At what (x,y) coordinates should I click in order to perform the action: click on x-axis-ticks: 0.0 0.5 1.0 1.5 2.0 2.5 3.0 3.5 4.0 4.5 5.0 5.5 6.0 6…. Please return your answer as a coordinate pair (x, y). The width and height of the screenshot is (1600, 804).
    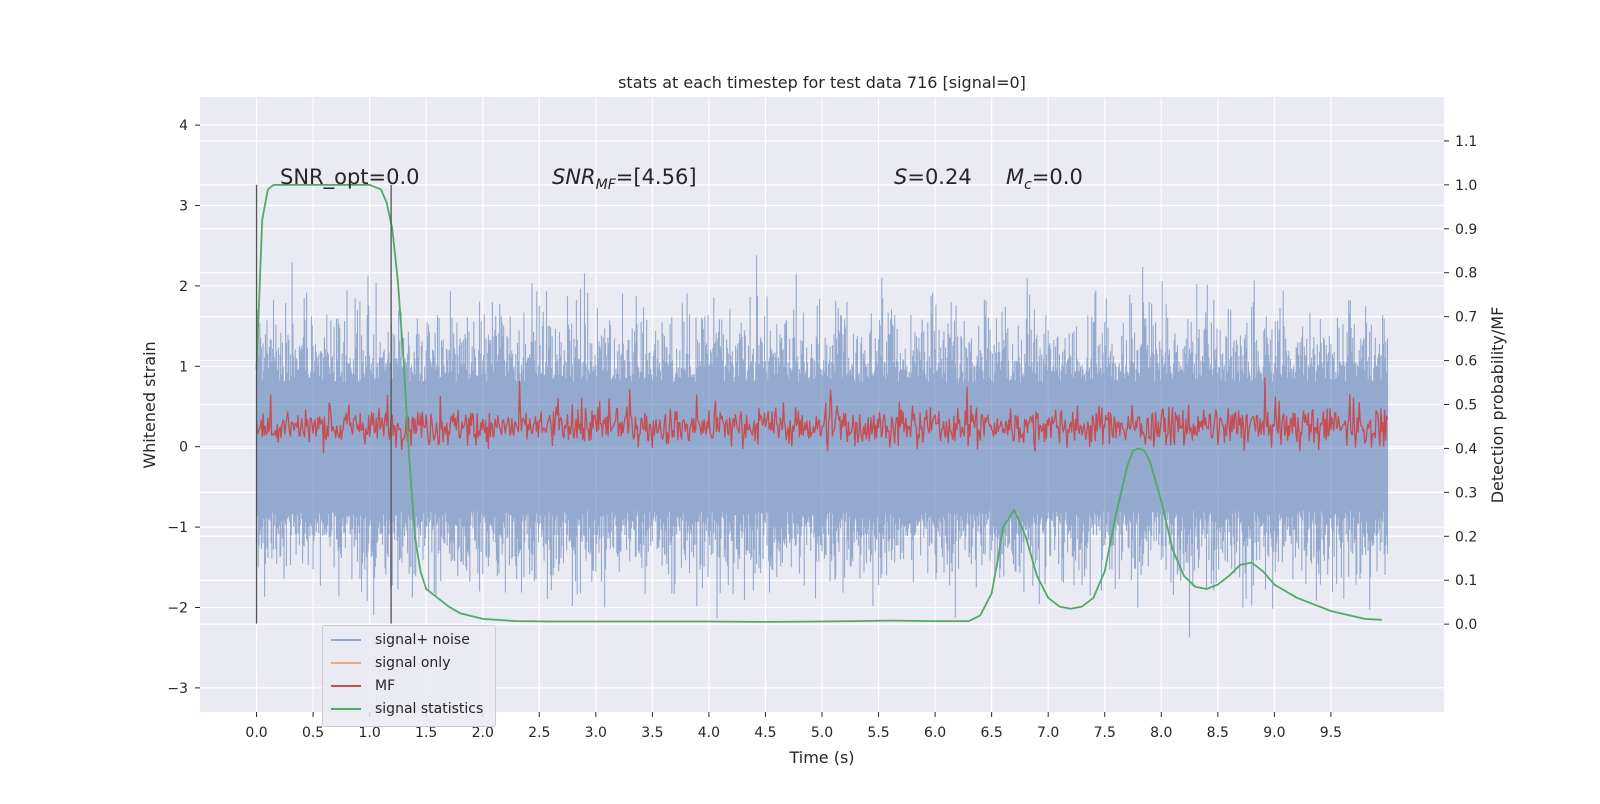
    Looking at the image, I should click on (793, 726).